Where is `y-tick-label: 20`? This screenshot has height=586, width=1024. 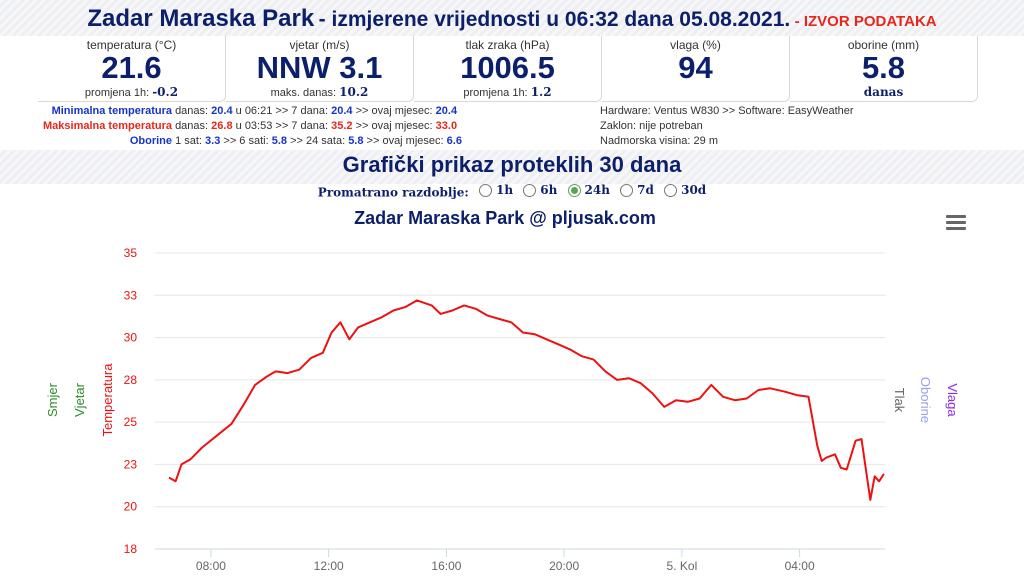 y-tick-label: 20 is located at coordinates (131, 507).